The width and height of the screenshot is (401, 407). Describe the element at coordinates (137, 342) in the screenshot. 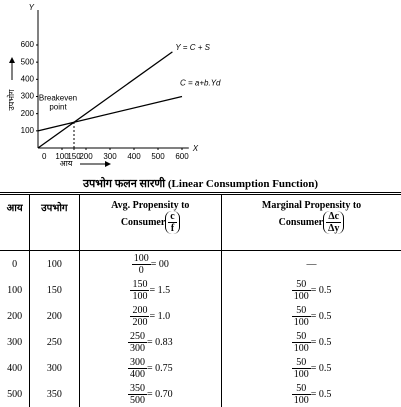

I see `fraction: 250 300` at that location.